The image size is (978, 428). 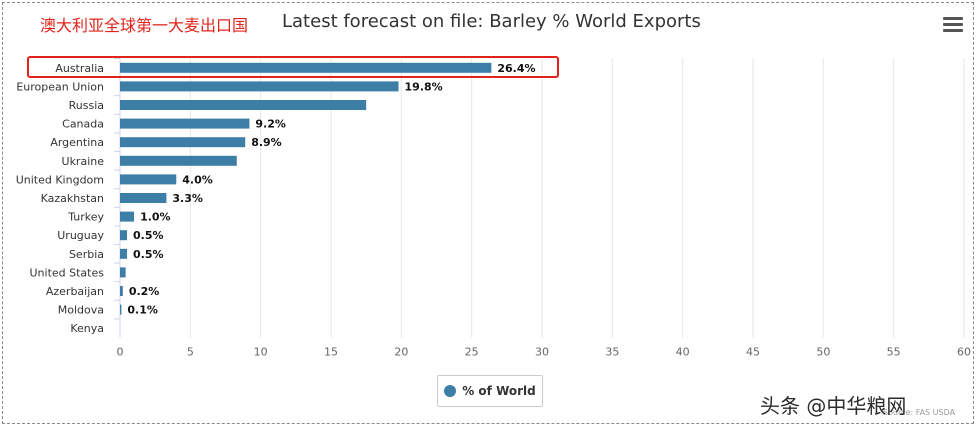 What do you see at coordinates (87, 328) in the screenshot?
I see `category-label: Kenya` at bounding box center [87, 328].